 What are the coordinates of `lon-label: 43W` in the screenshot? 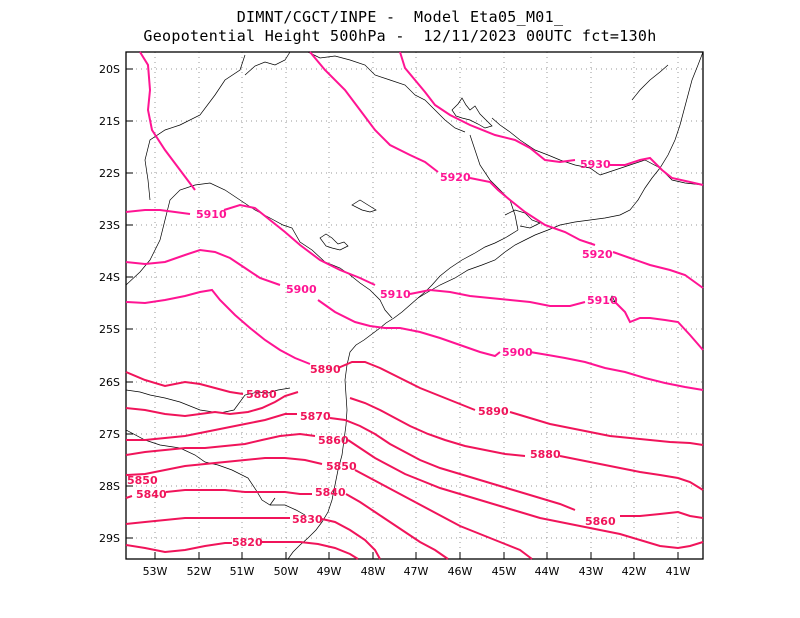 It's located at (591, 571).